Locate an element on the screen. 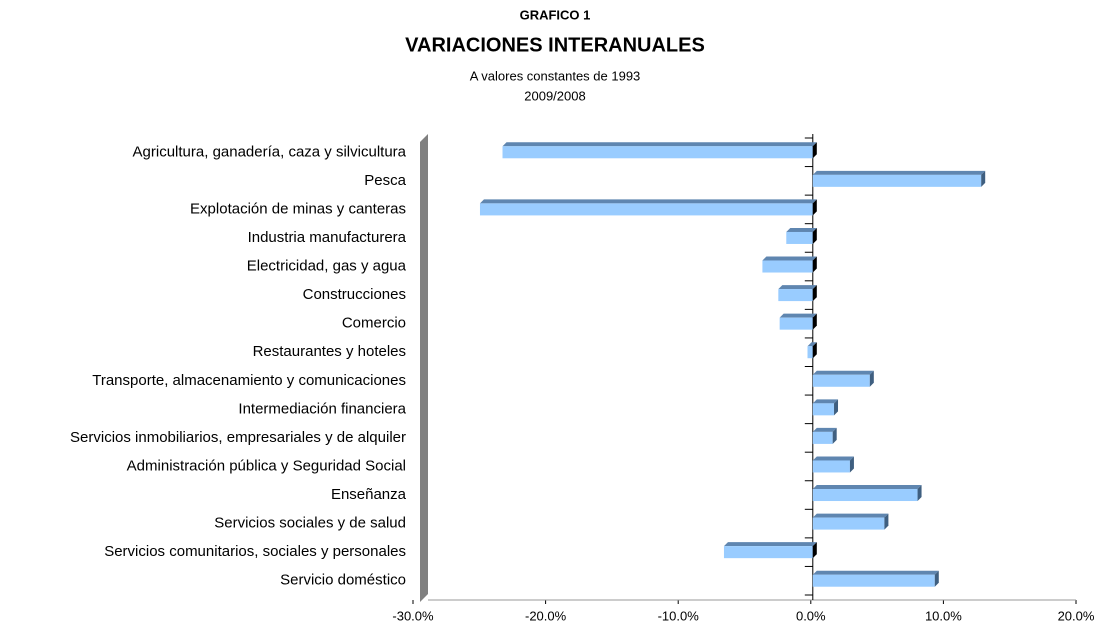 The image size is (1099, 625). y-tick-label: Enseñanza is located at coordinates (369, 494).